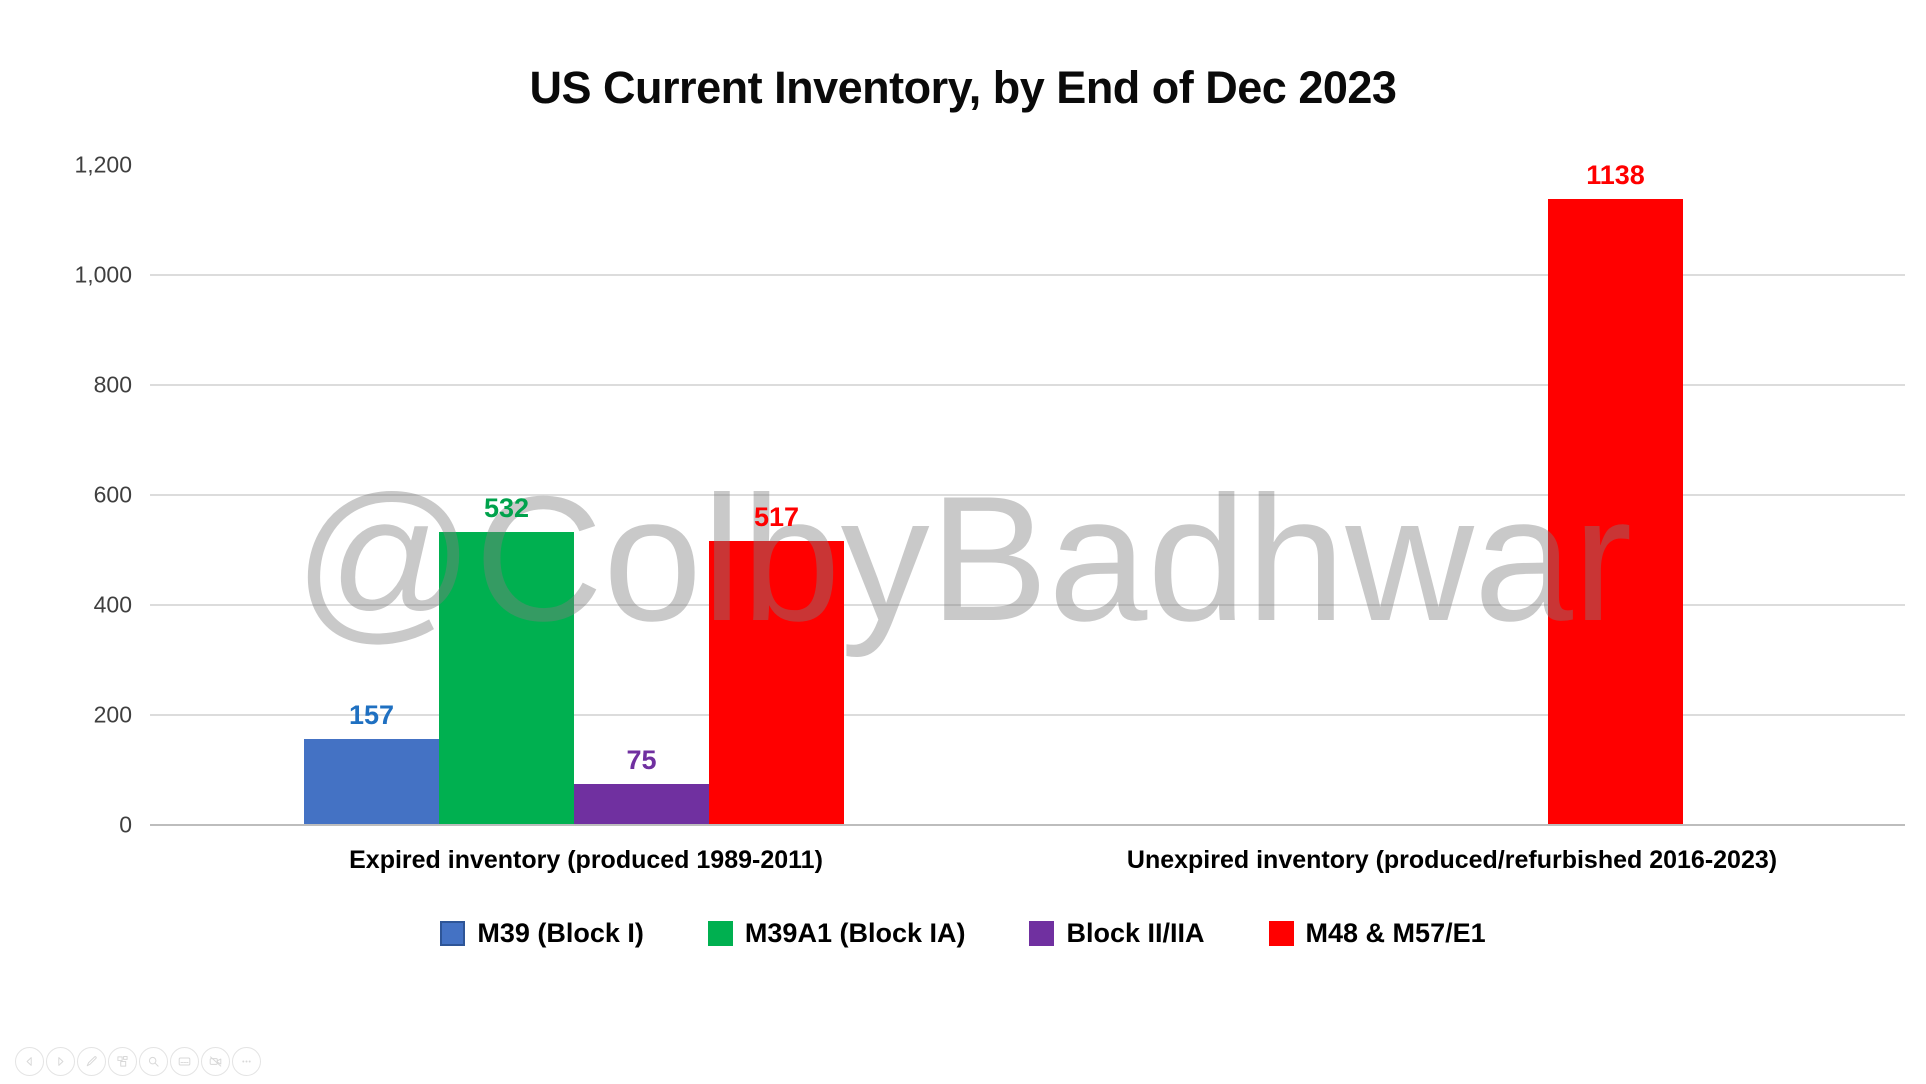  I want to click on legend-label: M39 (Block I), so click(560, 933).